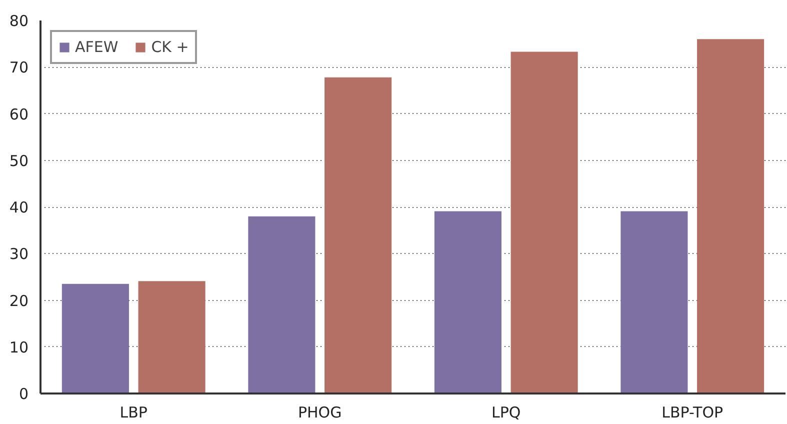 The height and width of the screenshot is (424, 787). I want to click on y-tick-label: 40, so click(19, 207).